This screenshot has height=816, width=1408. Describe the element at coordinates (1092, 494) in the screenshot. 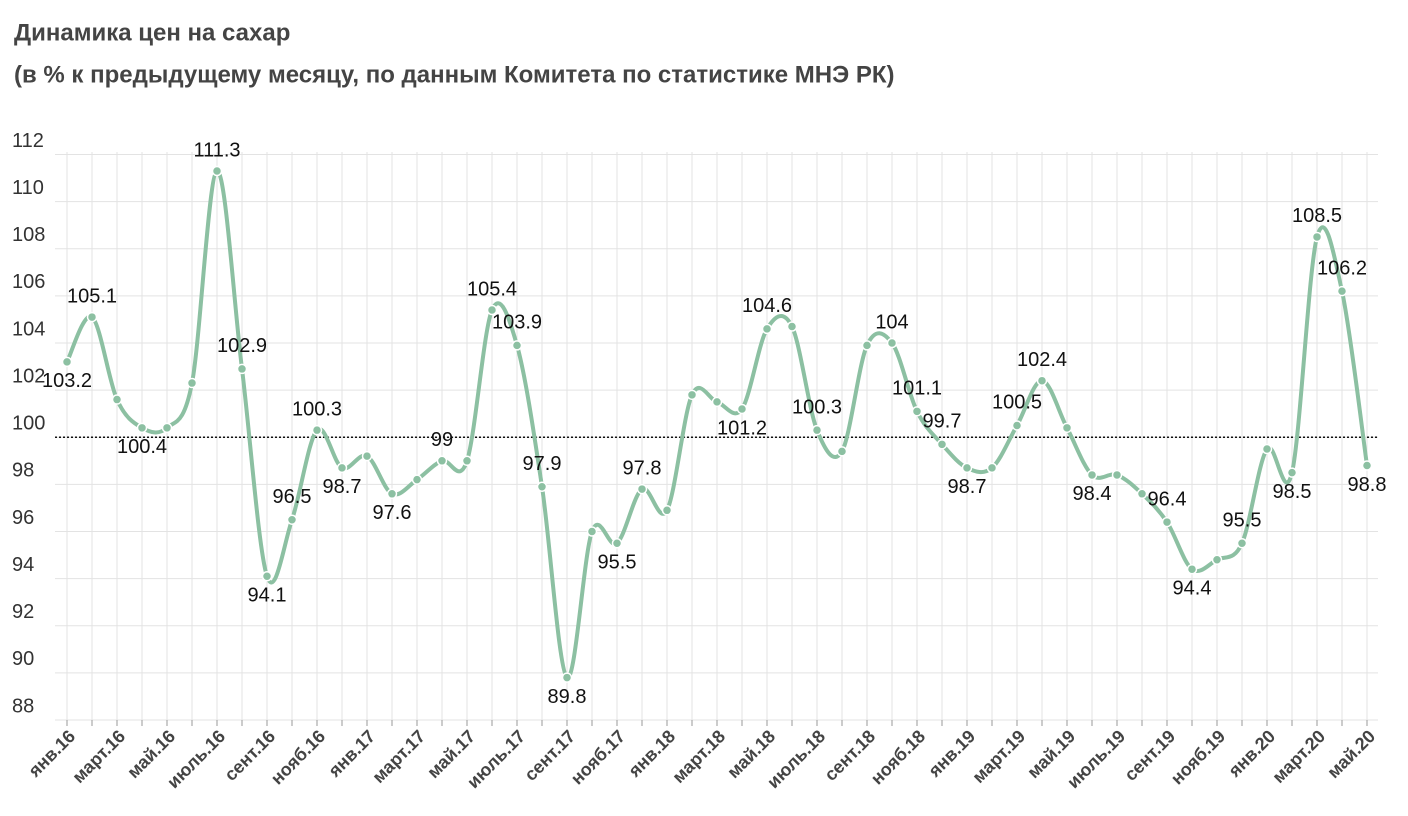

I see `data-label: 98.4` at that location.